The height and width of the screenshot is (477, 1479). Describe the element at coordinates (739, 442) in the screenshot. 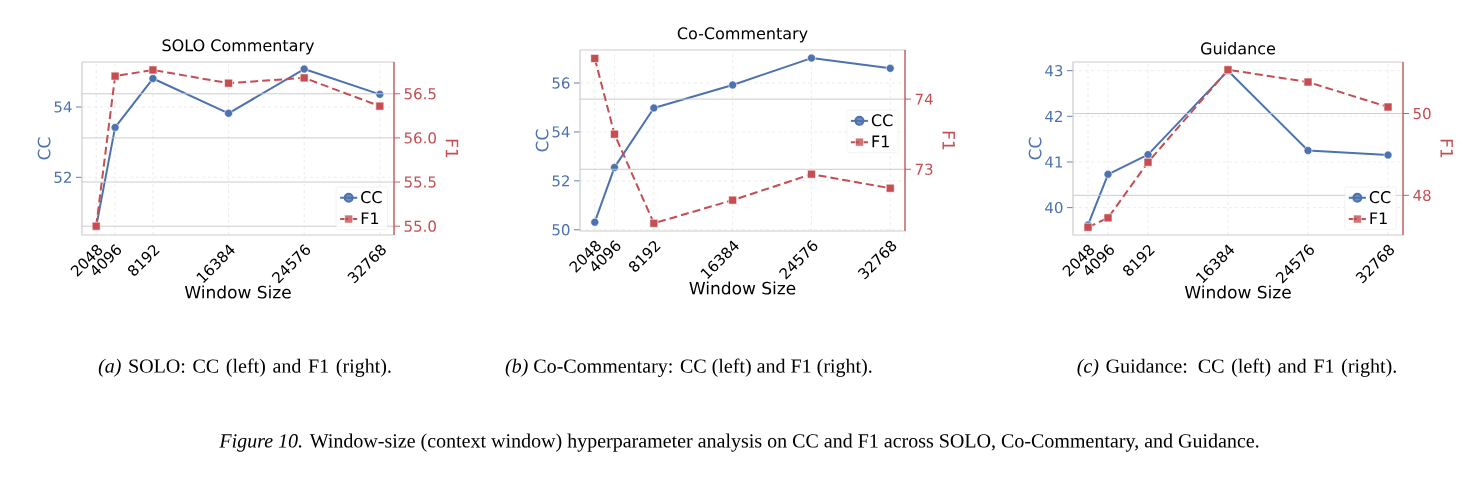

I see `text: Figure 10. Window-size (context window) hyperparameter analysis on CC and F1 across SOLO, Co-Commentary, and Guidance.` at that location.